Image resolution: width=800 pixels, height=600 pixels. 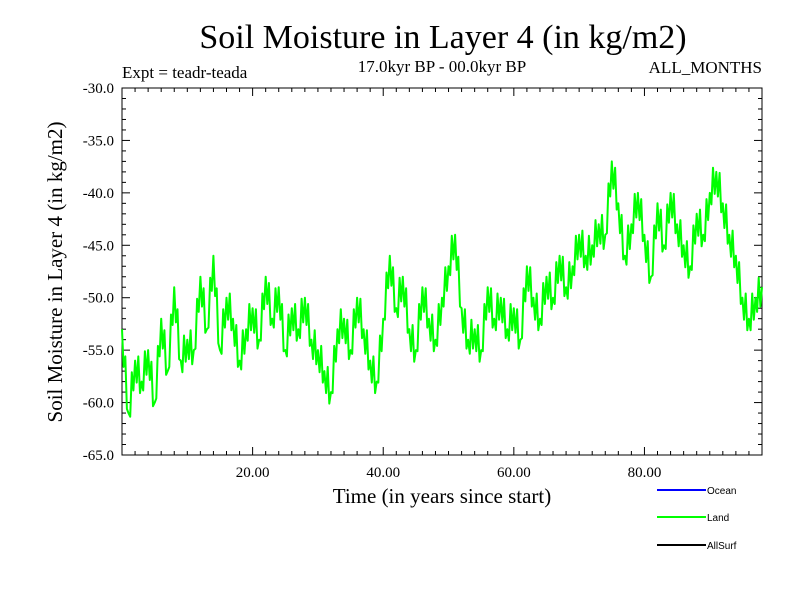 What do you see at coordinates (55, 272) in the screenshot?
I see `y-axis-label: Soil Moisture in Layer 4 (in kg/m2)` at bounding box center [55, 272].